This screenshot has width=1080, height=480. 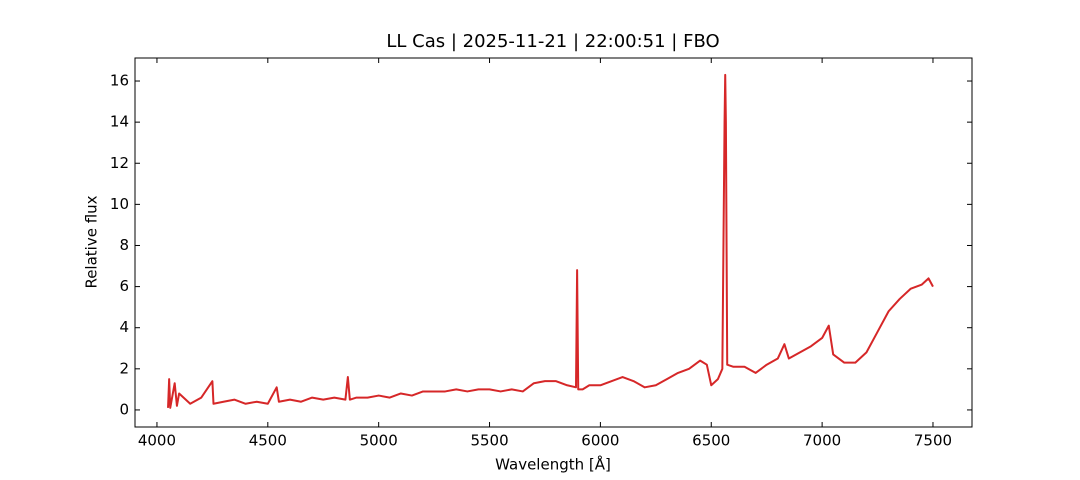 What do you see at coordinates (489, 441) in the screenshot?
I see `x-tick-label: 5500` at bounding box center [489, 441].